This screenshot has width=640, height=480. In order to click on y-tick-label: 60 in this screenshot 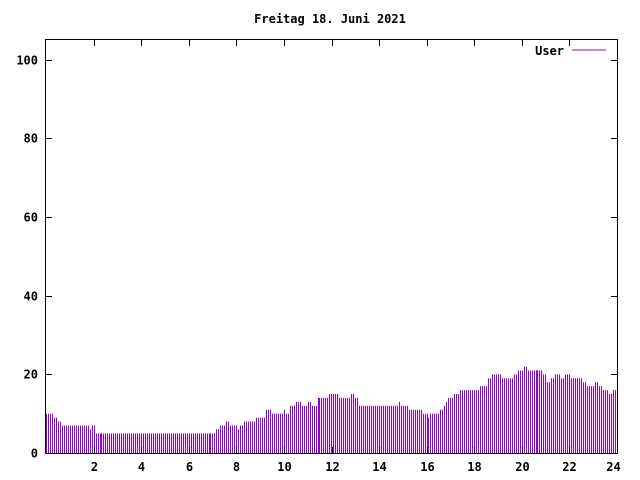, I will do `click(31, 218)`.